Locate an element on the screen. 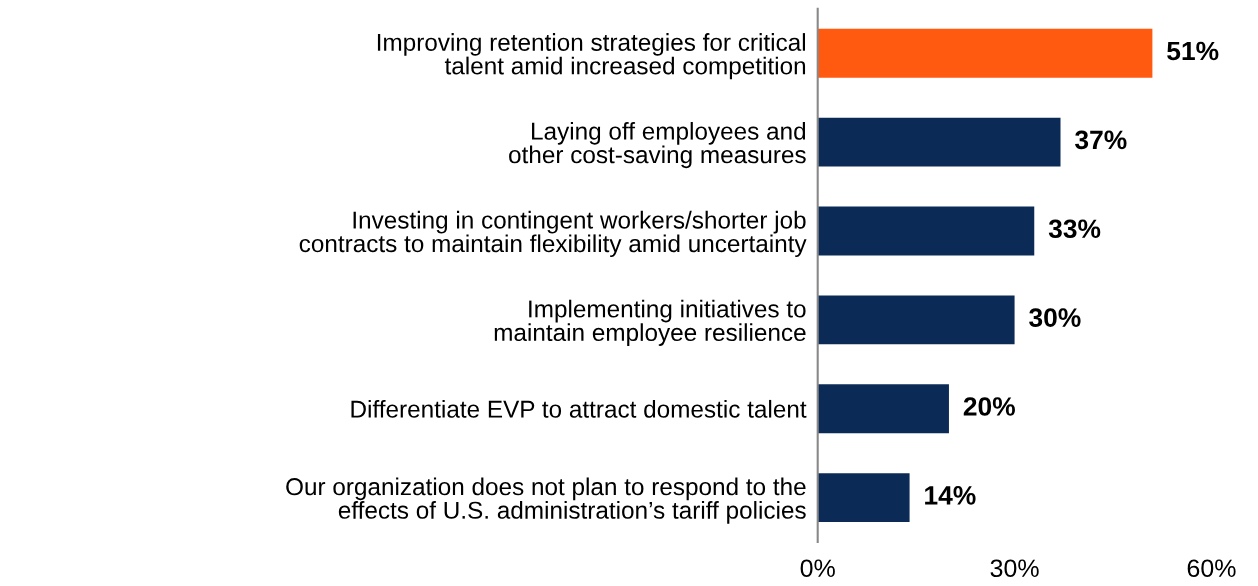  x-tick-label: 60% is located at coordinates (1211, 568).